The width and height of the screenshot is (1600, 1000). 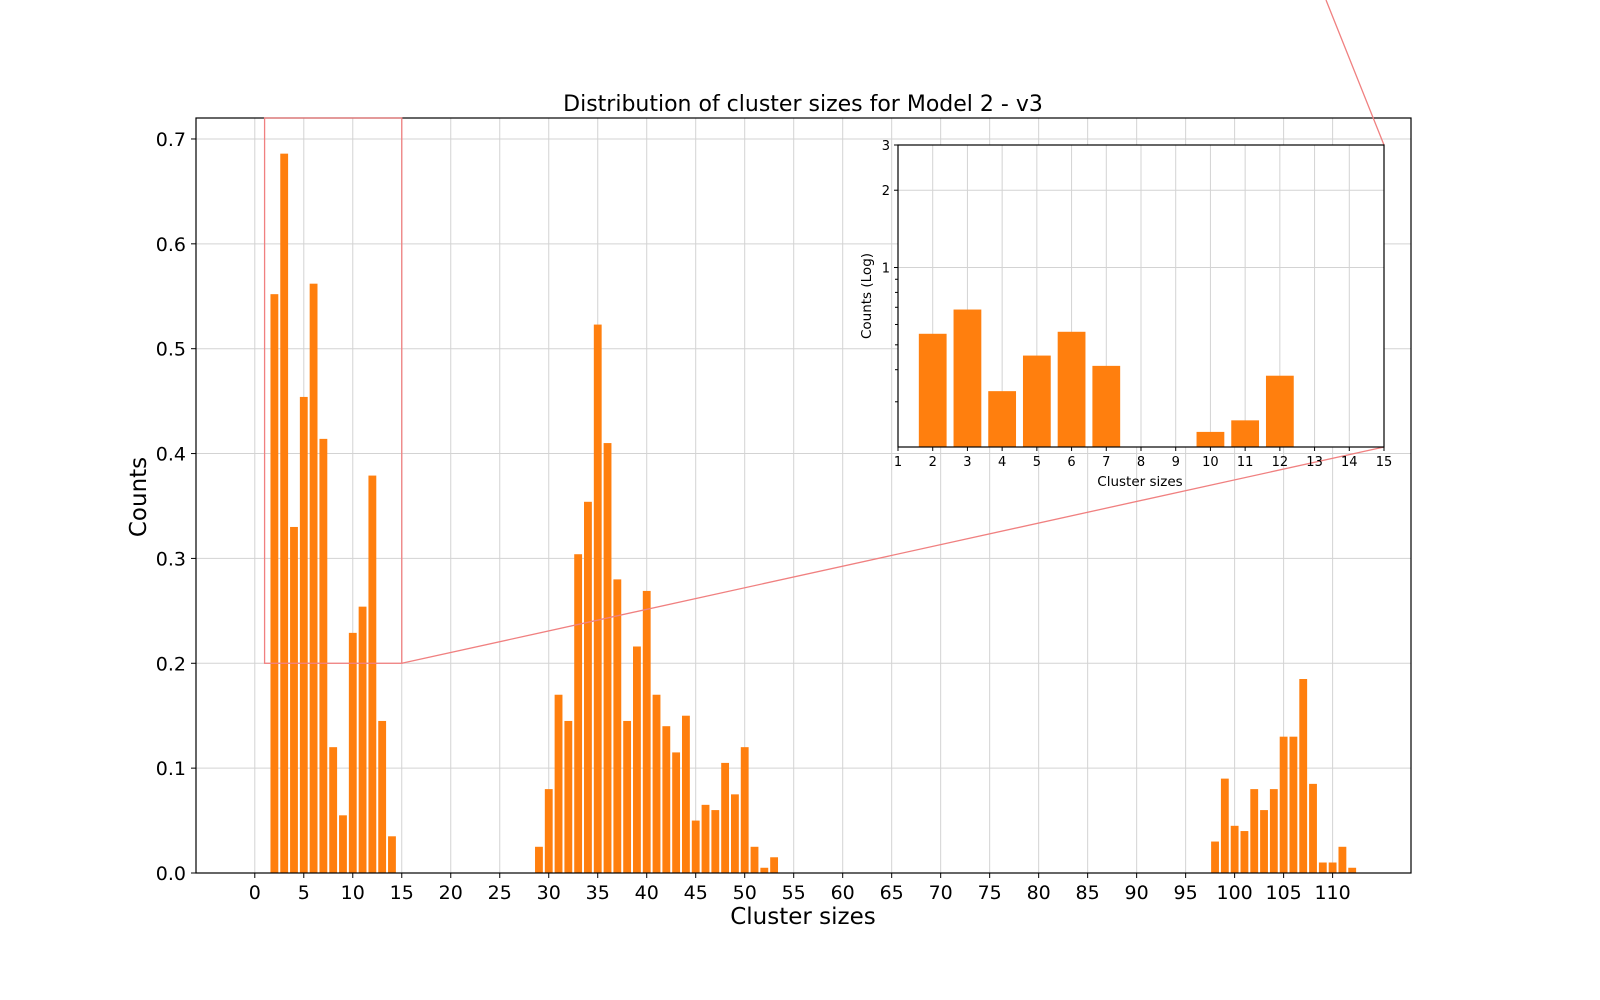 I want to click on inset-x-tick-label: 7, so click(x=1106, y=462).